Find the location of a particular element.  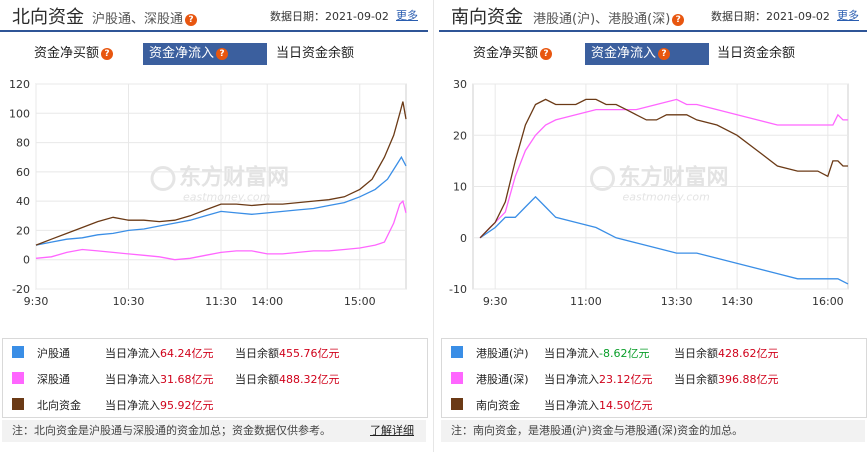

legend-flow: 当日净流入23.12亿元 is located at coordinates (598, 379).